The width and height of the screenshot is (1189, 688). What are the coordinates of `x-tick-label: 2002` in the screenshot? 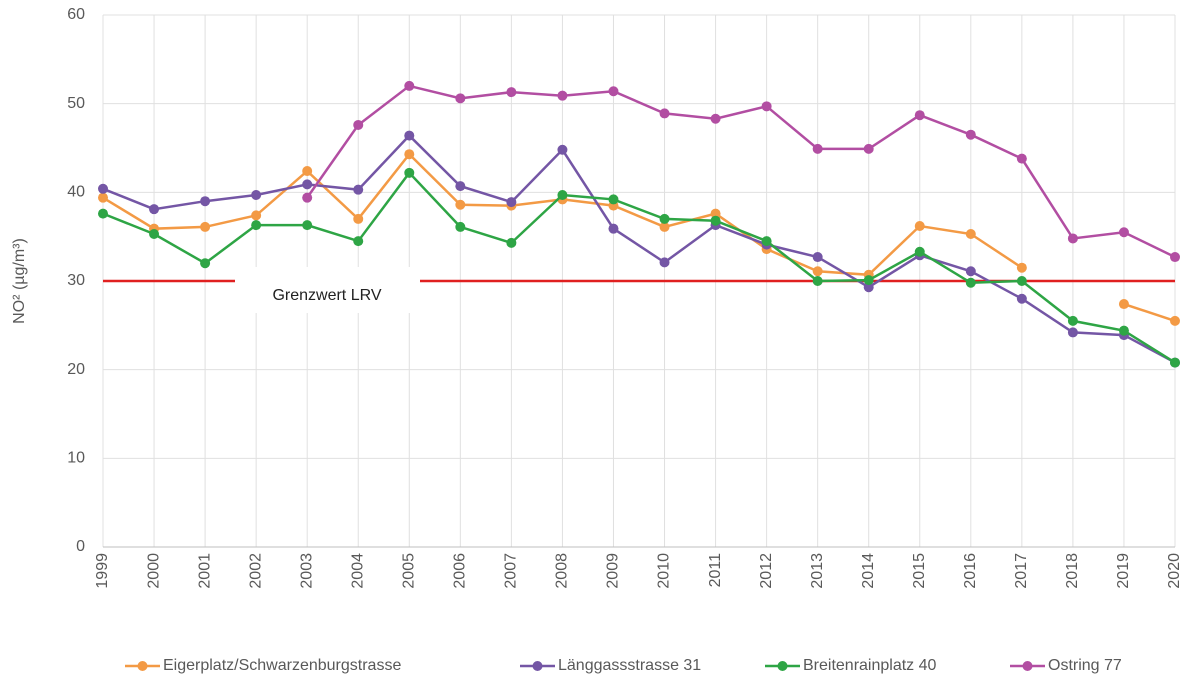 It's located at (255, 571).